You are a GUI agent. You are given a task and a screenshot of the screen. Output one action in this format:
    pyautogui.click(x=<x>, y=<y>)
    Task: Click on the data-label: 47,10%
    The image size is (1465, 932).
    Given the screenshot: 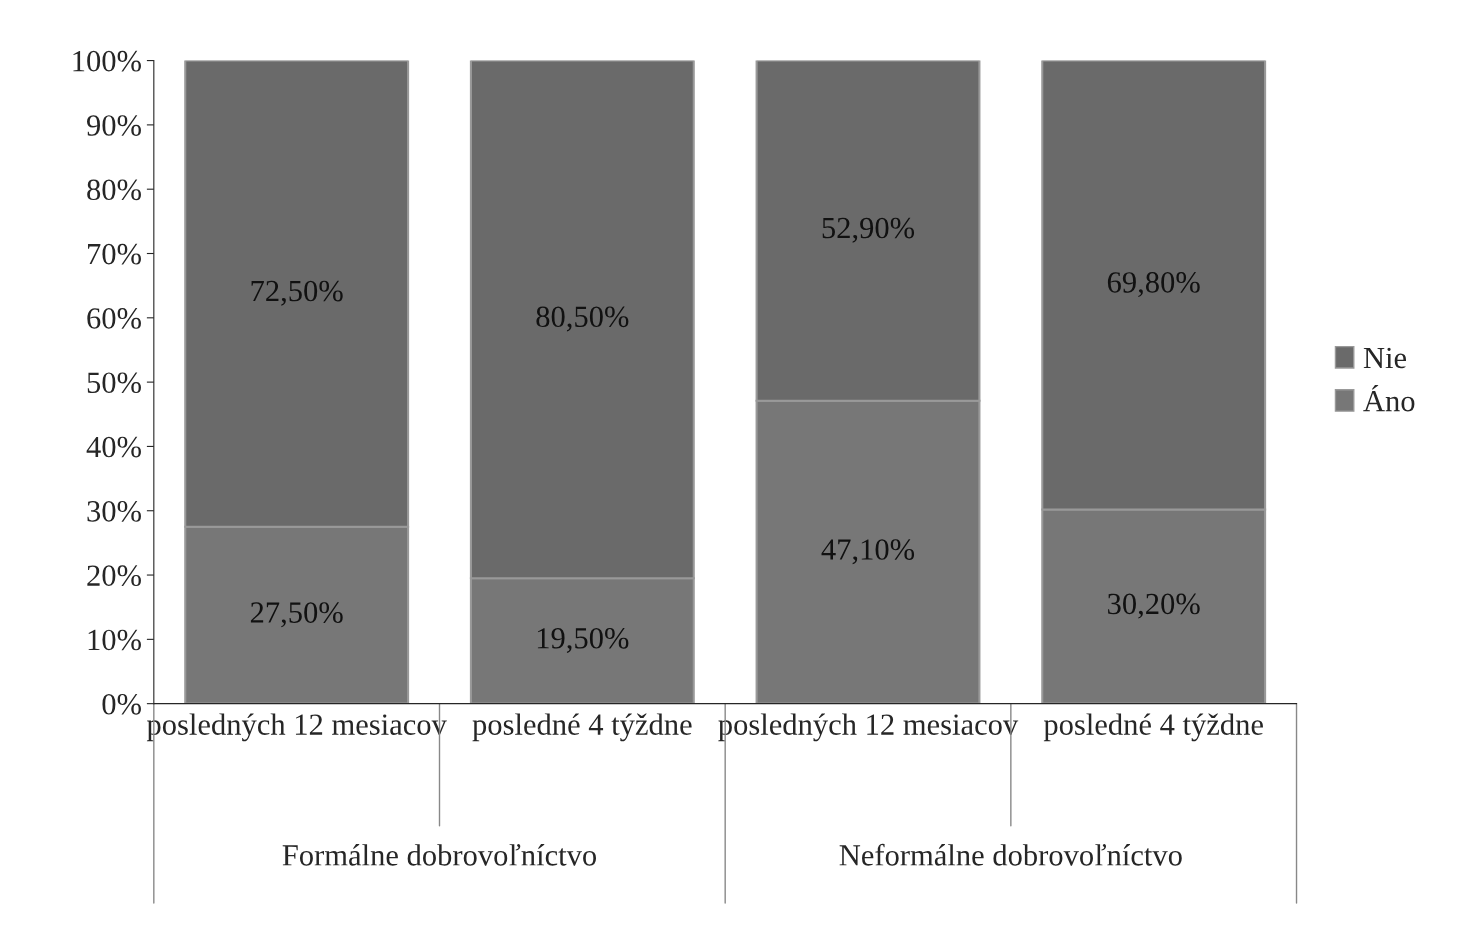 What is the action you would take?
    pyautogui.click(x=868, y=552)
    